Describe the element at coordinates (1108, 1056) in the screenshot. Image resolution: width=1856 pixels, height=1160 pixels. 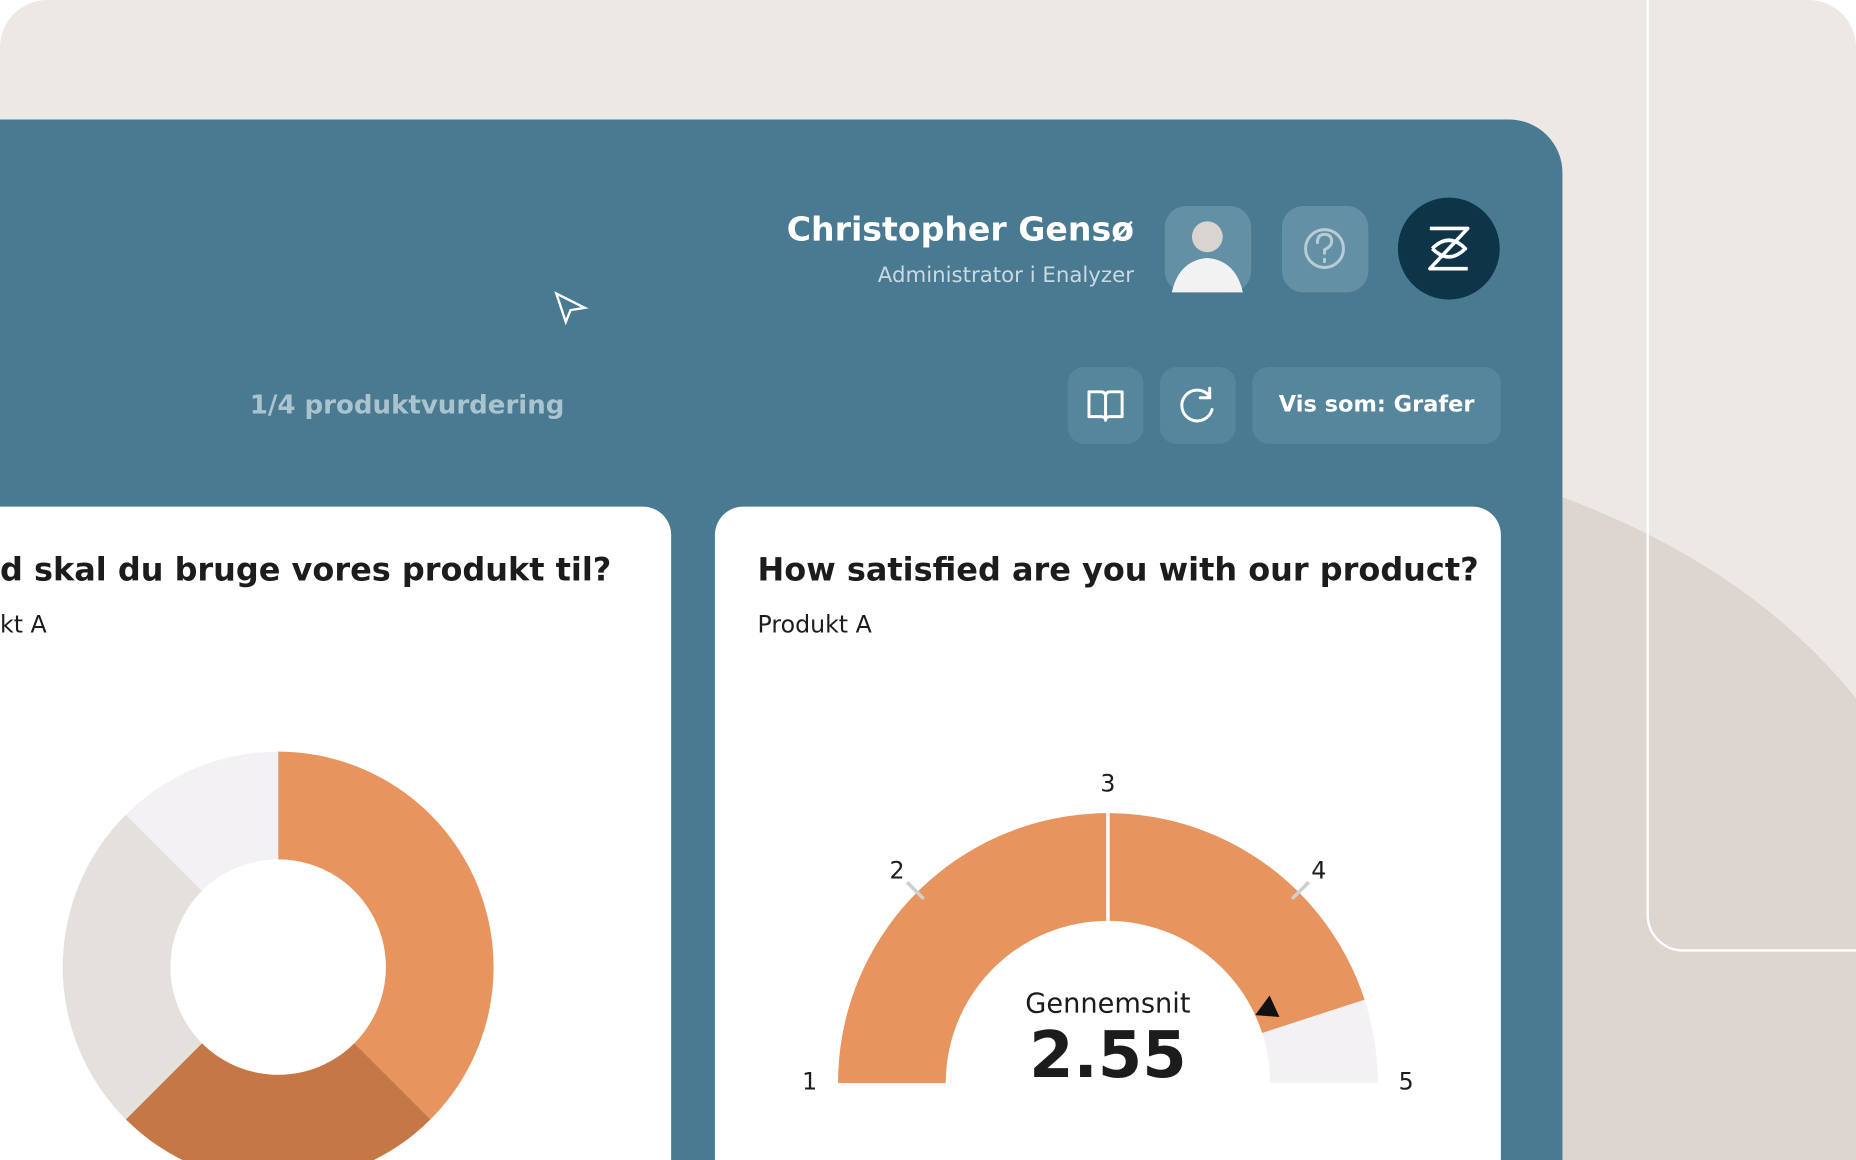
I see `gauge-value: 2.55` at that location.